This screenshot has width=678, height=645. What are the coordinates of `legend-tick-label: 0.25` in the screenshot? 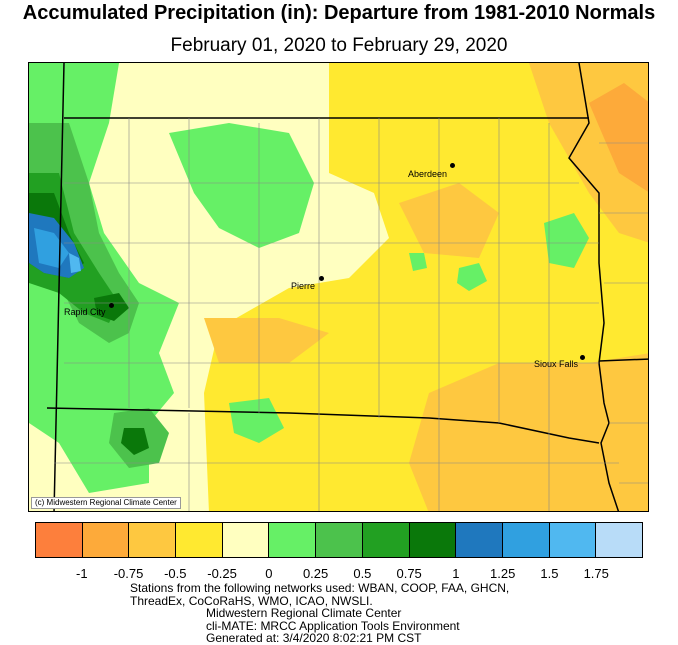 It's located at (315, 573).